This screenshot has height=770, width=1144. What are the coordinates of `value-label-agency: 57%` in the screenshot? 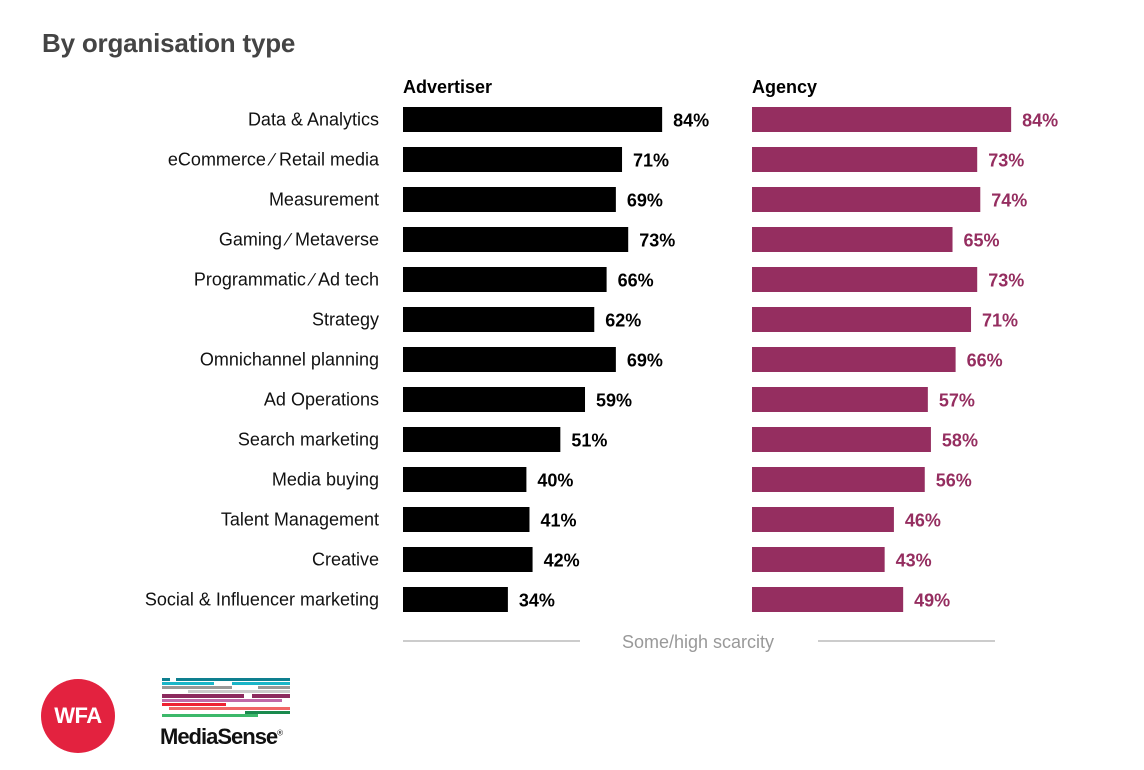 It's located at (957, 401).